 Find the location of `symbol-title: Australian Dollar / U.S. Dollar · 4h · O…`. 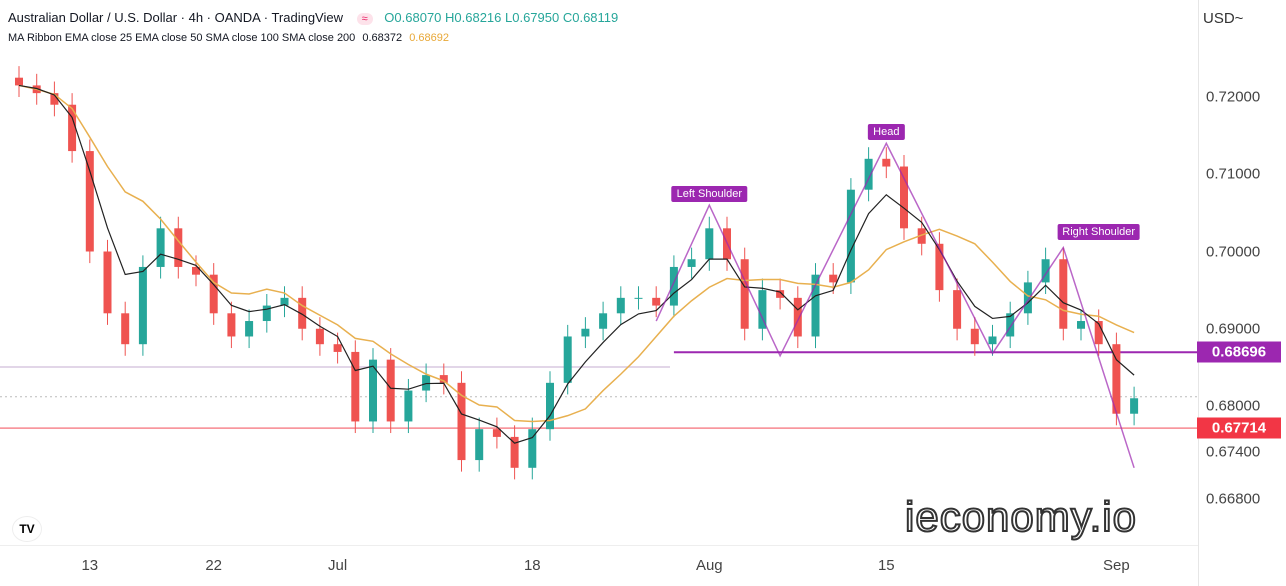

symbol-title: Australian Dollar / U.S. Dollar · 4h · O… is located at coordinates (175, 17).